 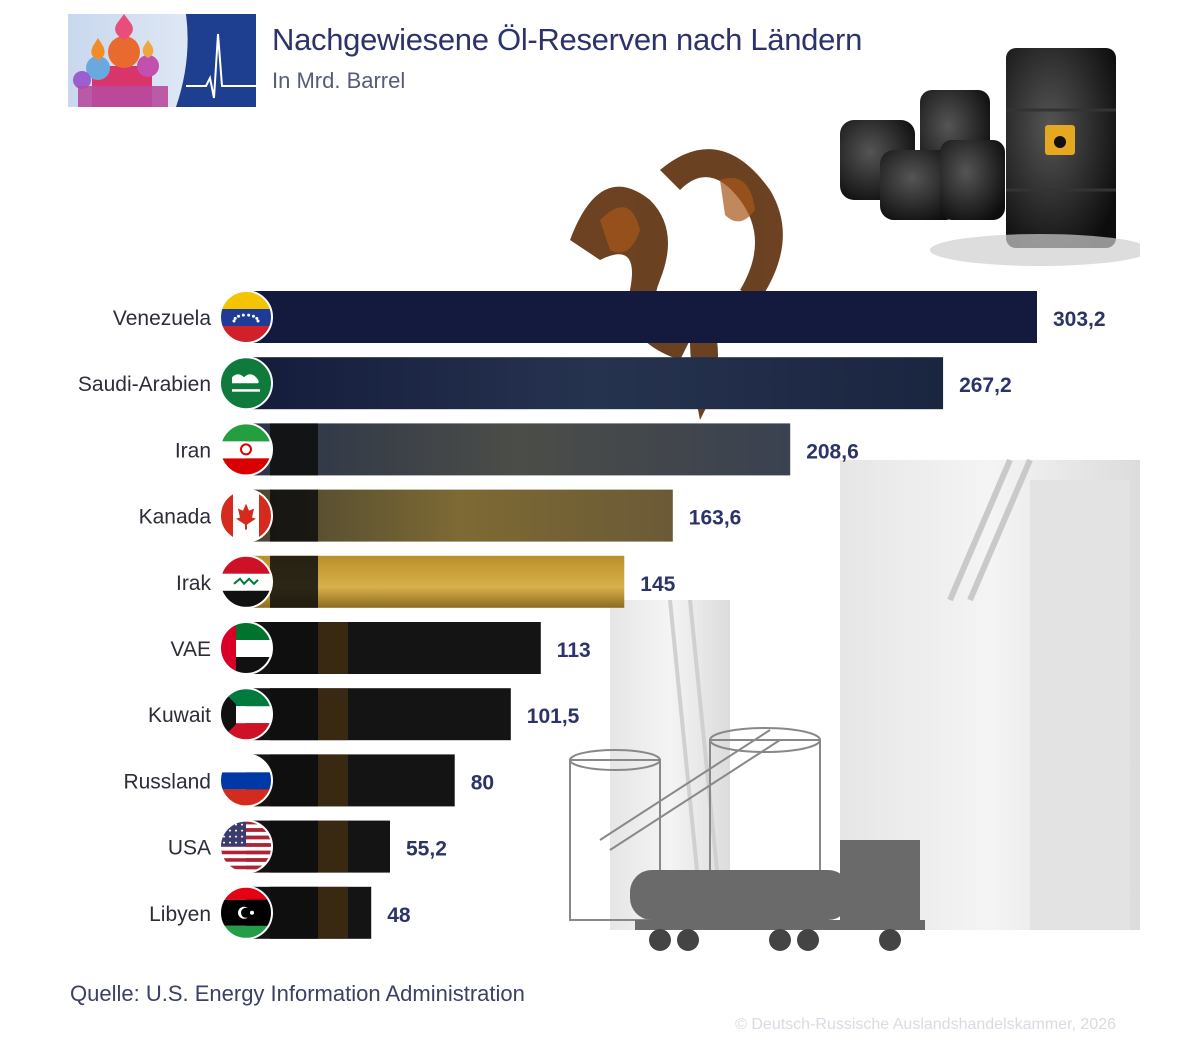 What do you see at coordinates (657, 584) in the screenshot?
I see `value-label-irak: 145` at bounding box center [657, 584].